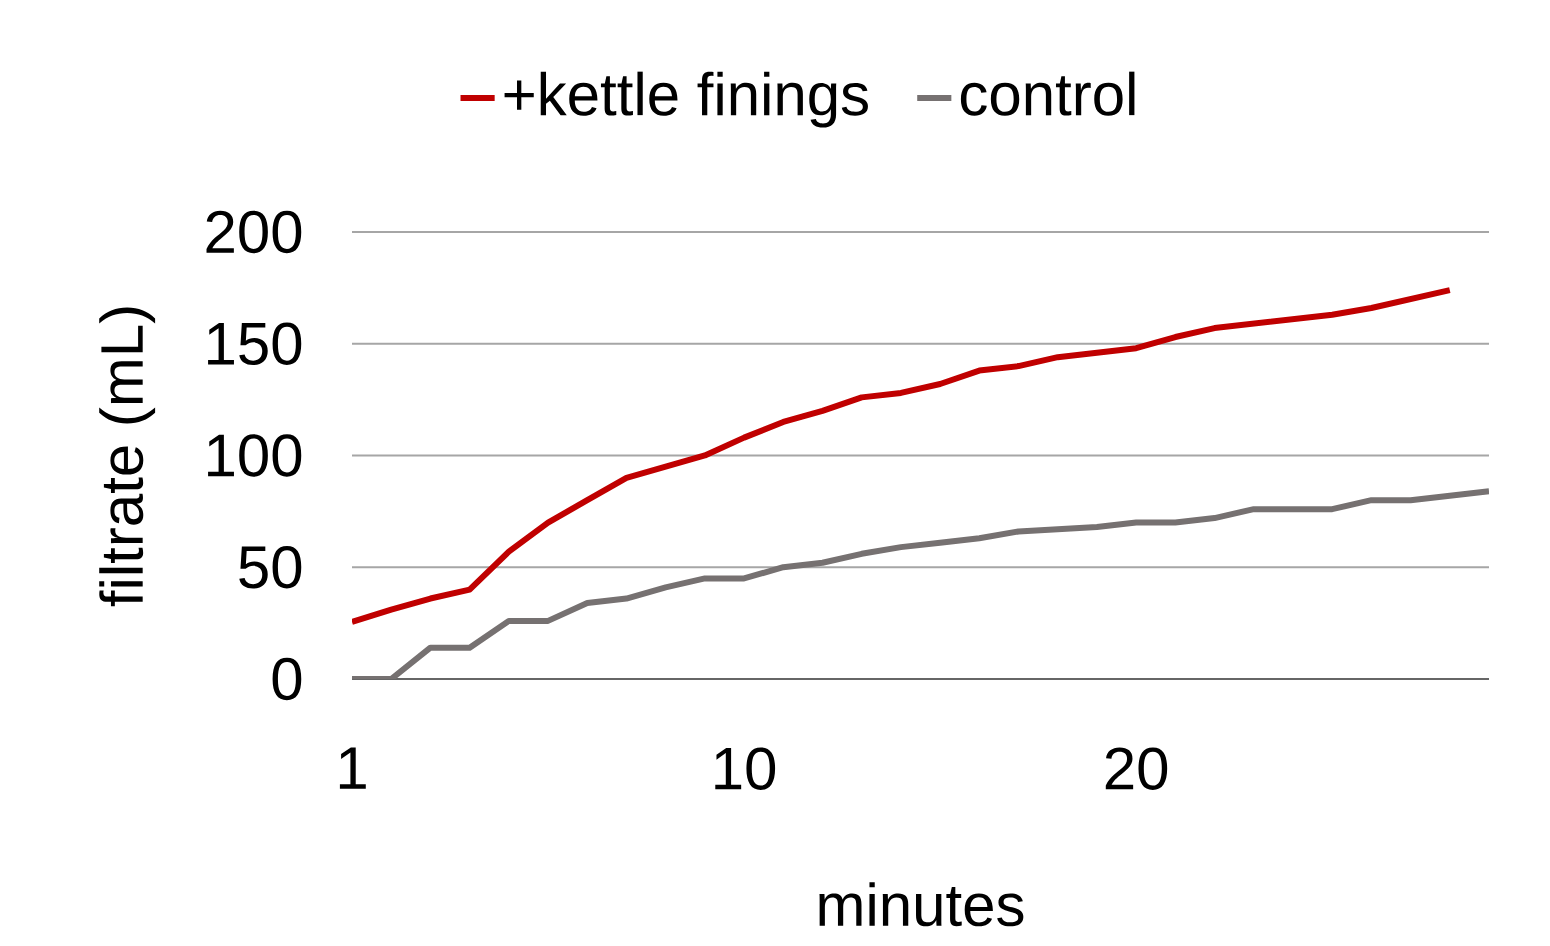 The width and height of the screenshot is (1550, 946). Describe the element at coordinates (254, 232) in the screenshot. I see `y-tick-label: 200` at that location.